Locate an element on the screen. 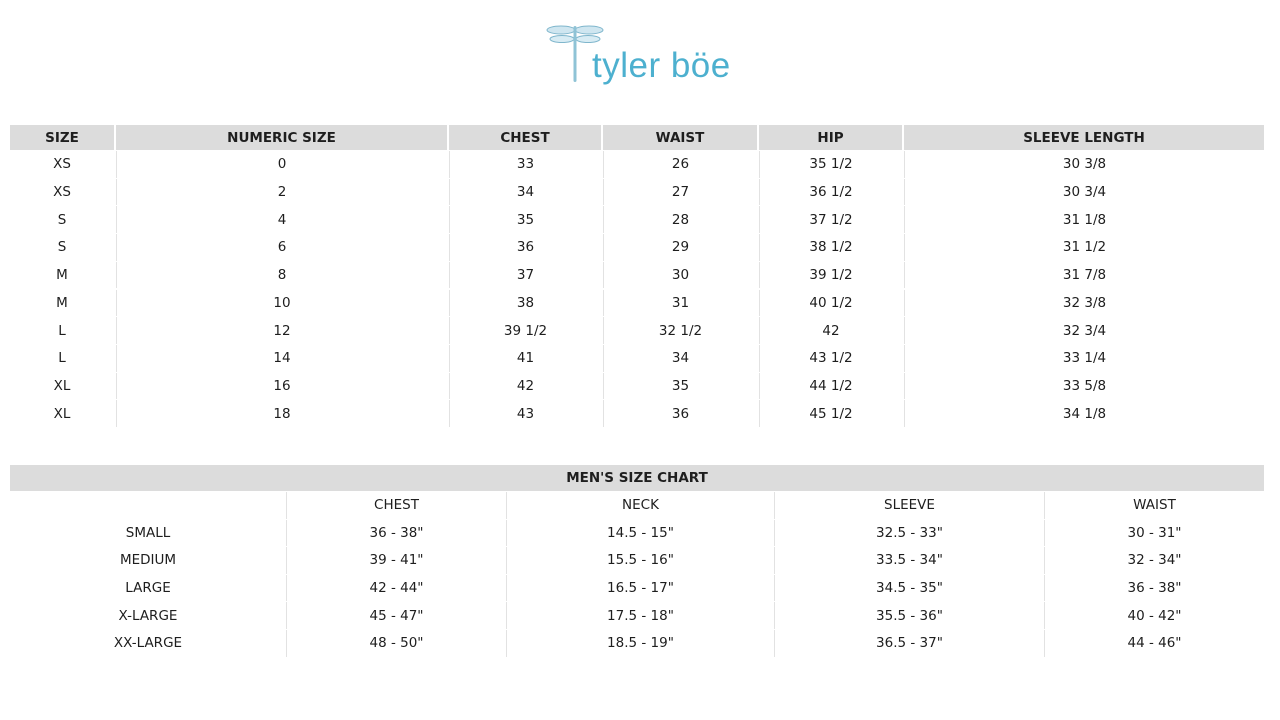 The height and width of the screenshot is (720, 1280). table-cell: 31 1/2 is located at coordinates (1084, 247).